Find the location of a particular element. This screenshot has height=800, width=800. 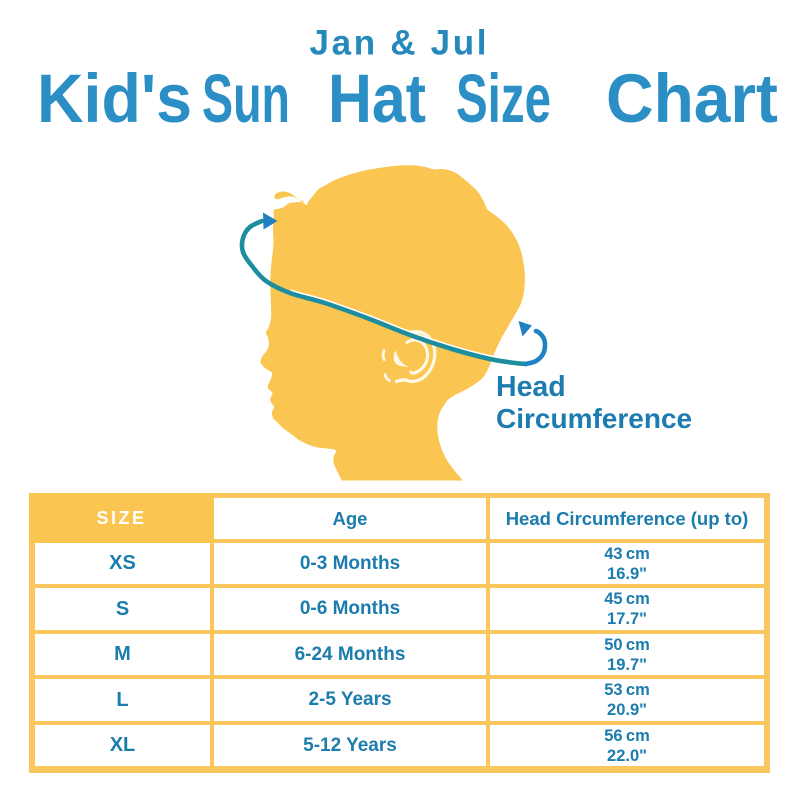

svg-text: Kid's is located at coordinates (114, 98).